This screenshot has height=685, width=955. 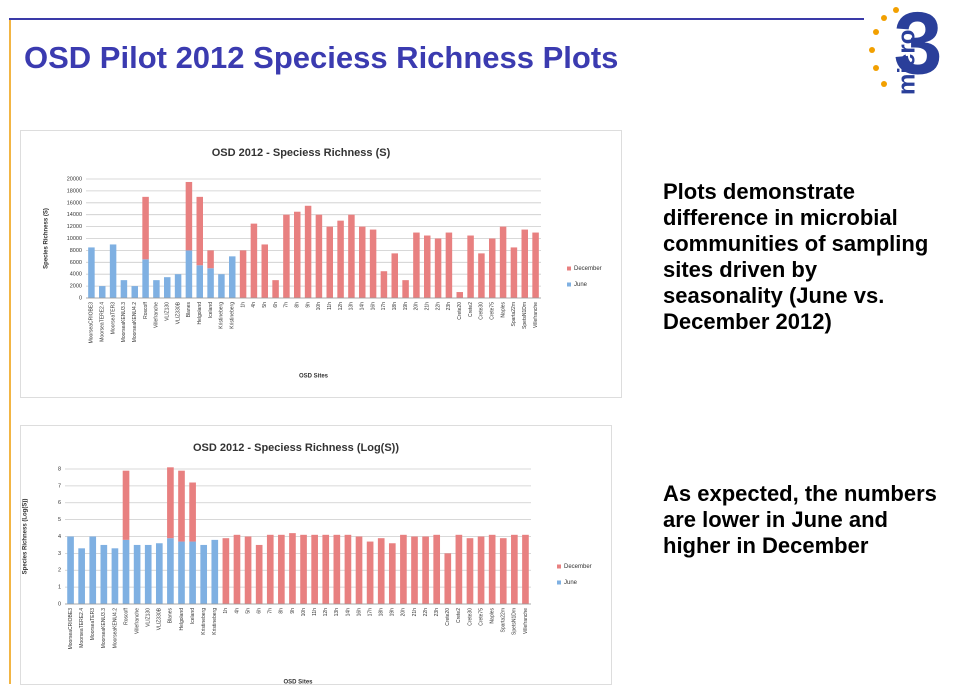 What do you see at coordinates (74, 239) in the screenshot?
I see `y-tick-label: 10000` at bounding box center [74, 239].